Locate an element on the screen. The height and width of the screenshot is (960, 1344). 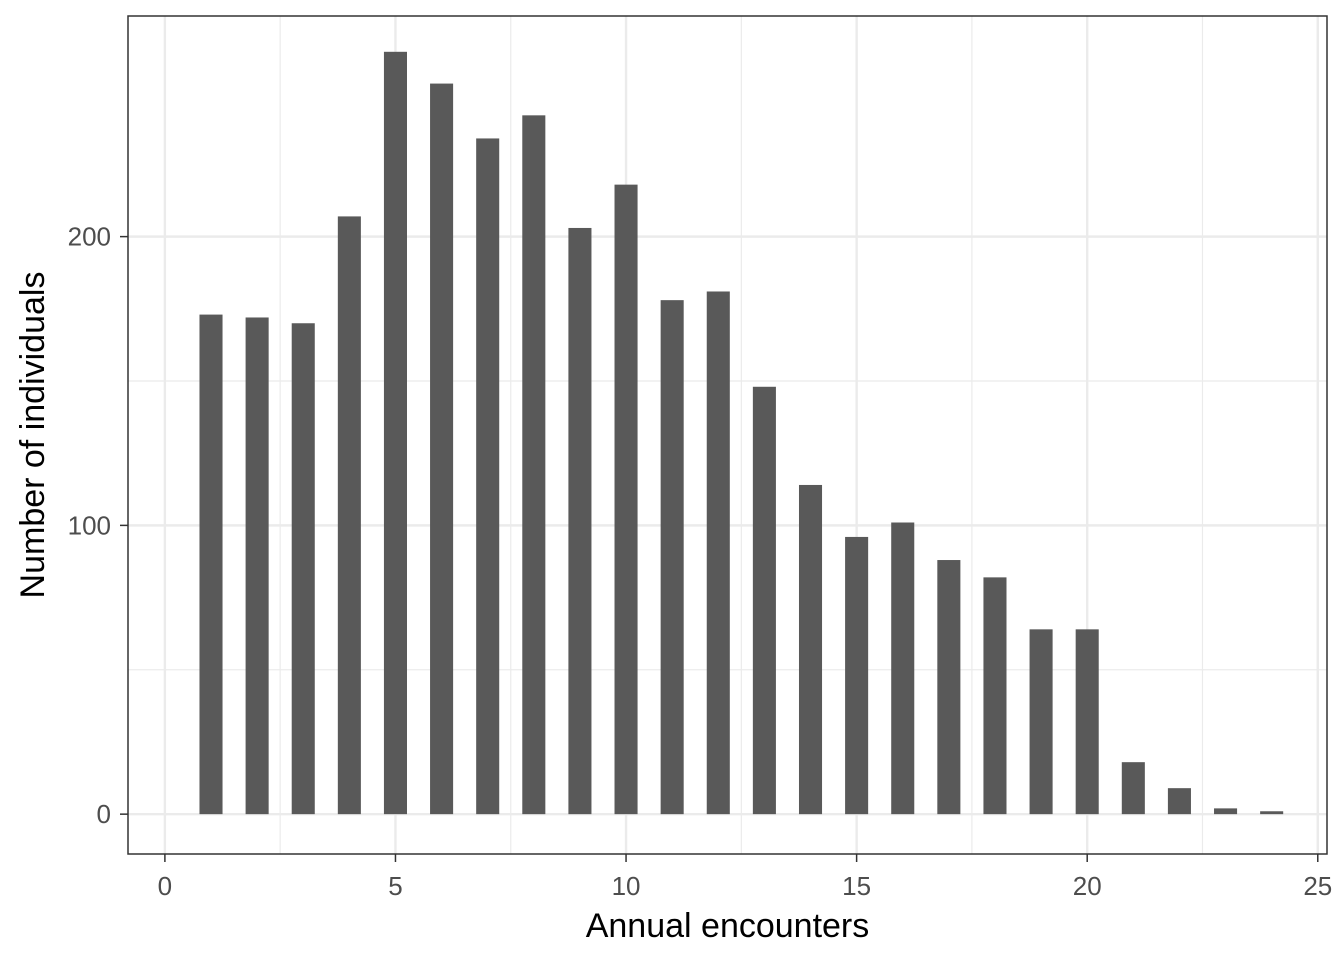
y-tick-label: 0 is located at coordinates (104, 814).